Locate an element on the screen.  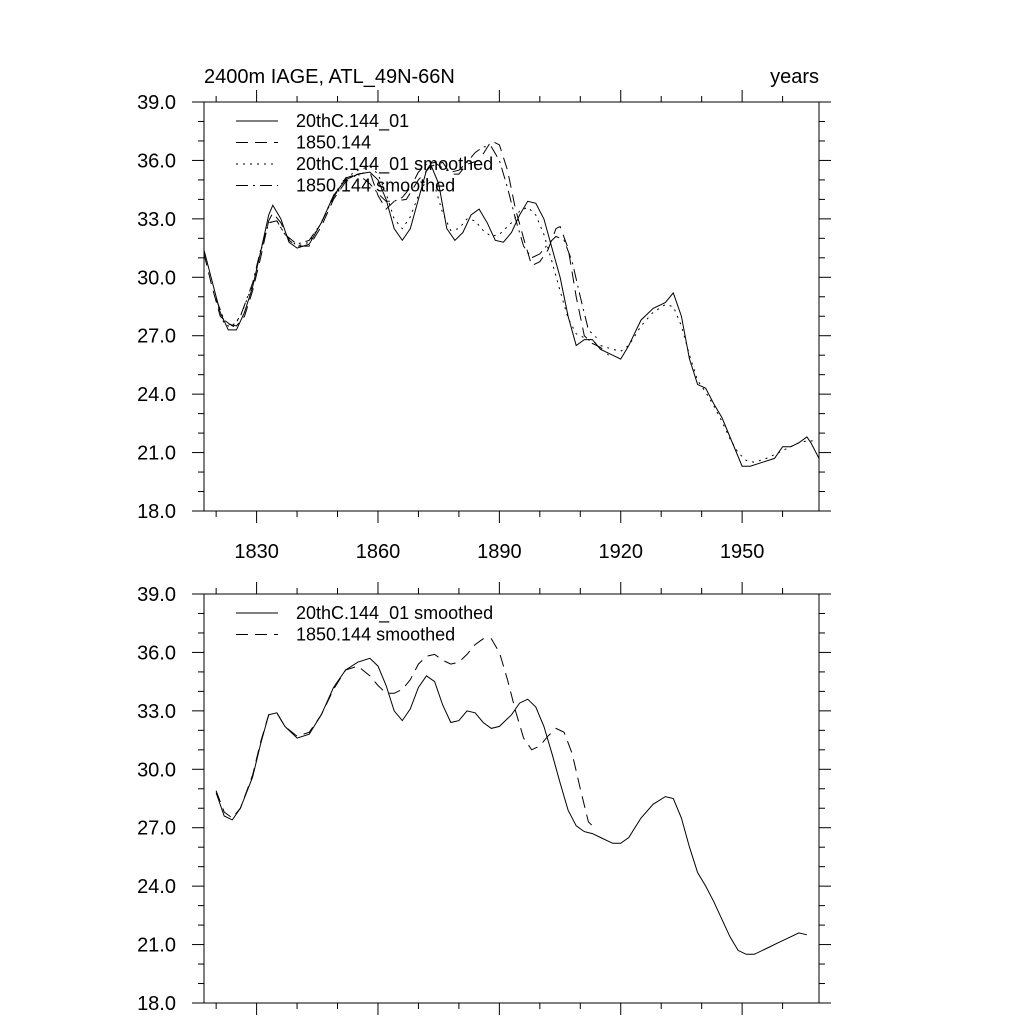
x-tick-label: 1950 is located at coordinates (742, 552).